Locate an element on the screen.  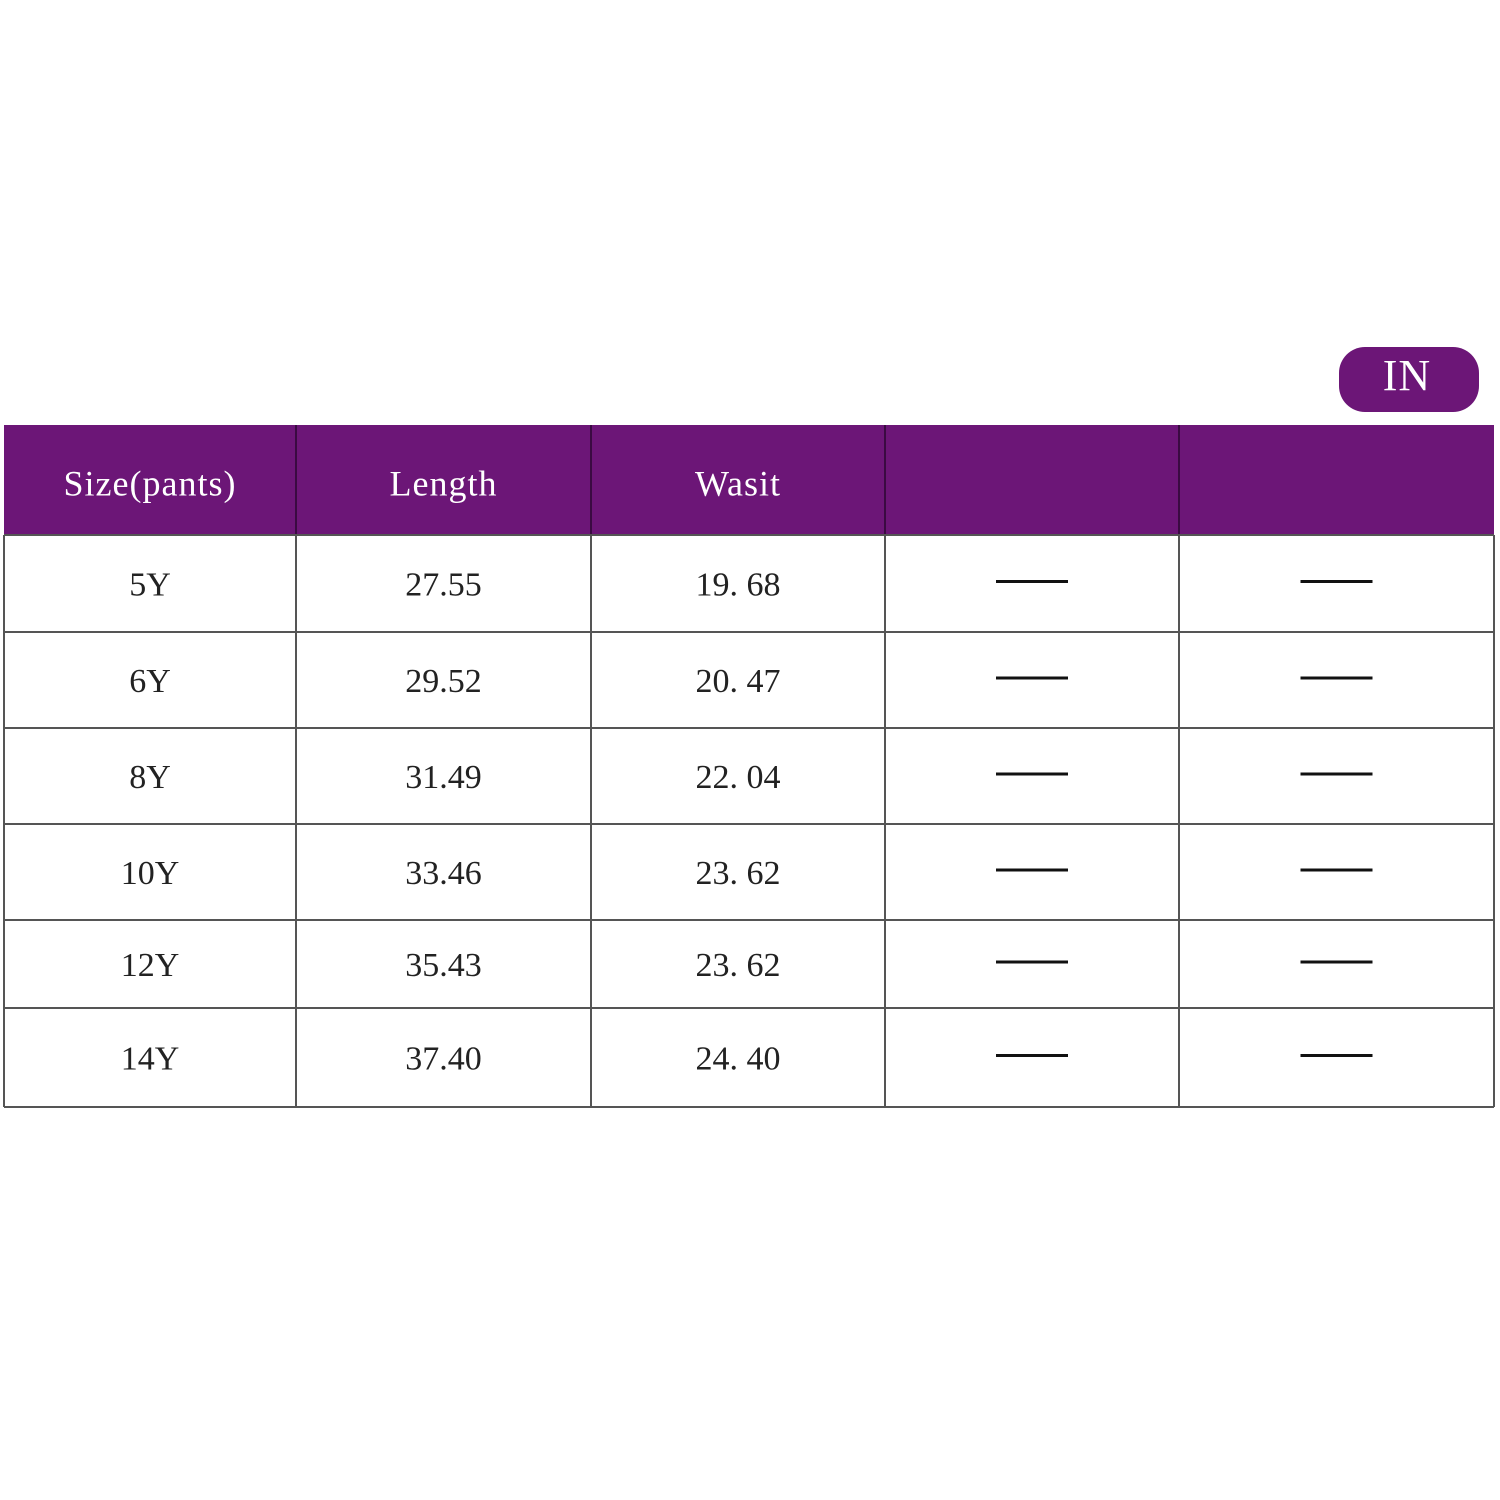
cell: 14Y is located at coordinates (150, 1058).